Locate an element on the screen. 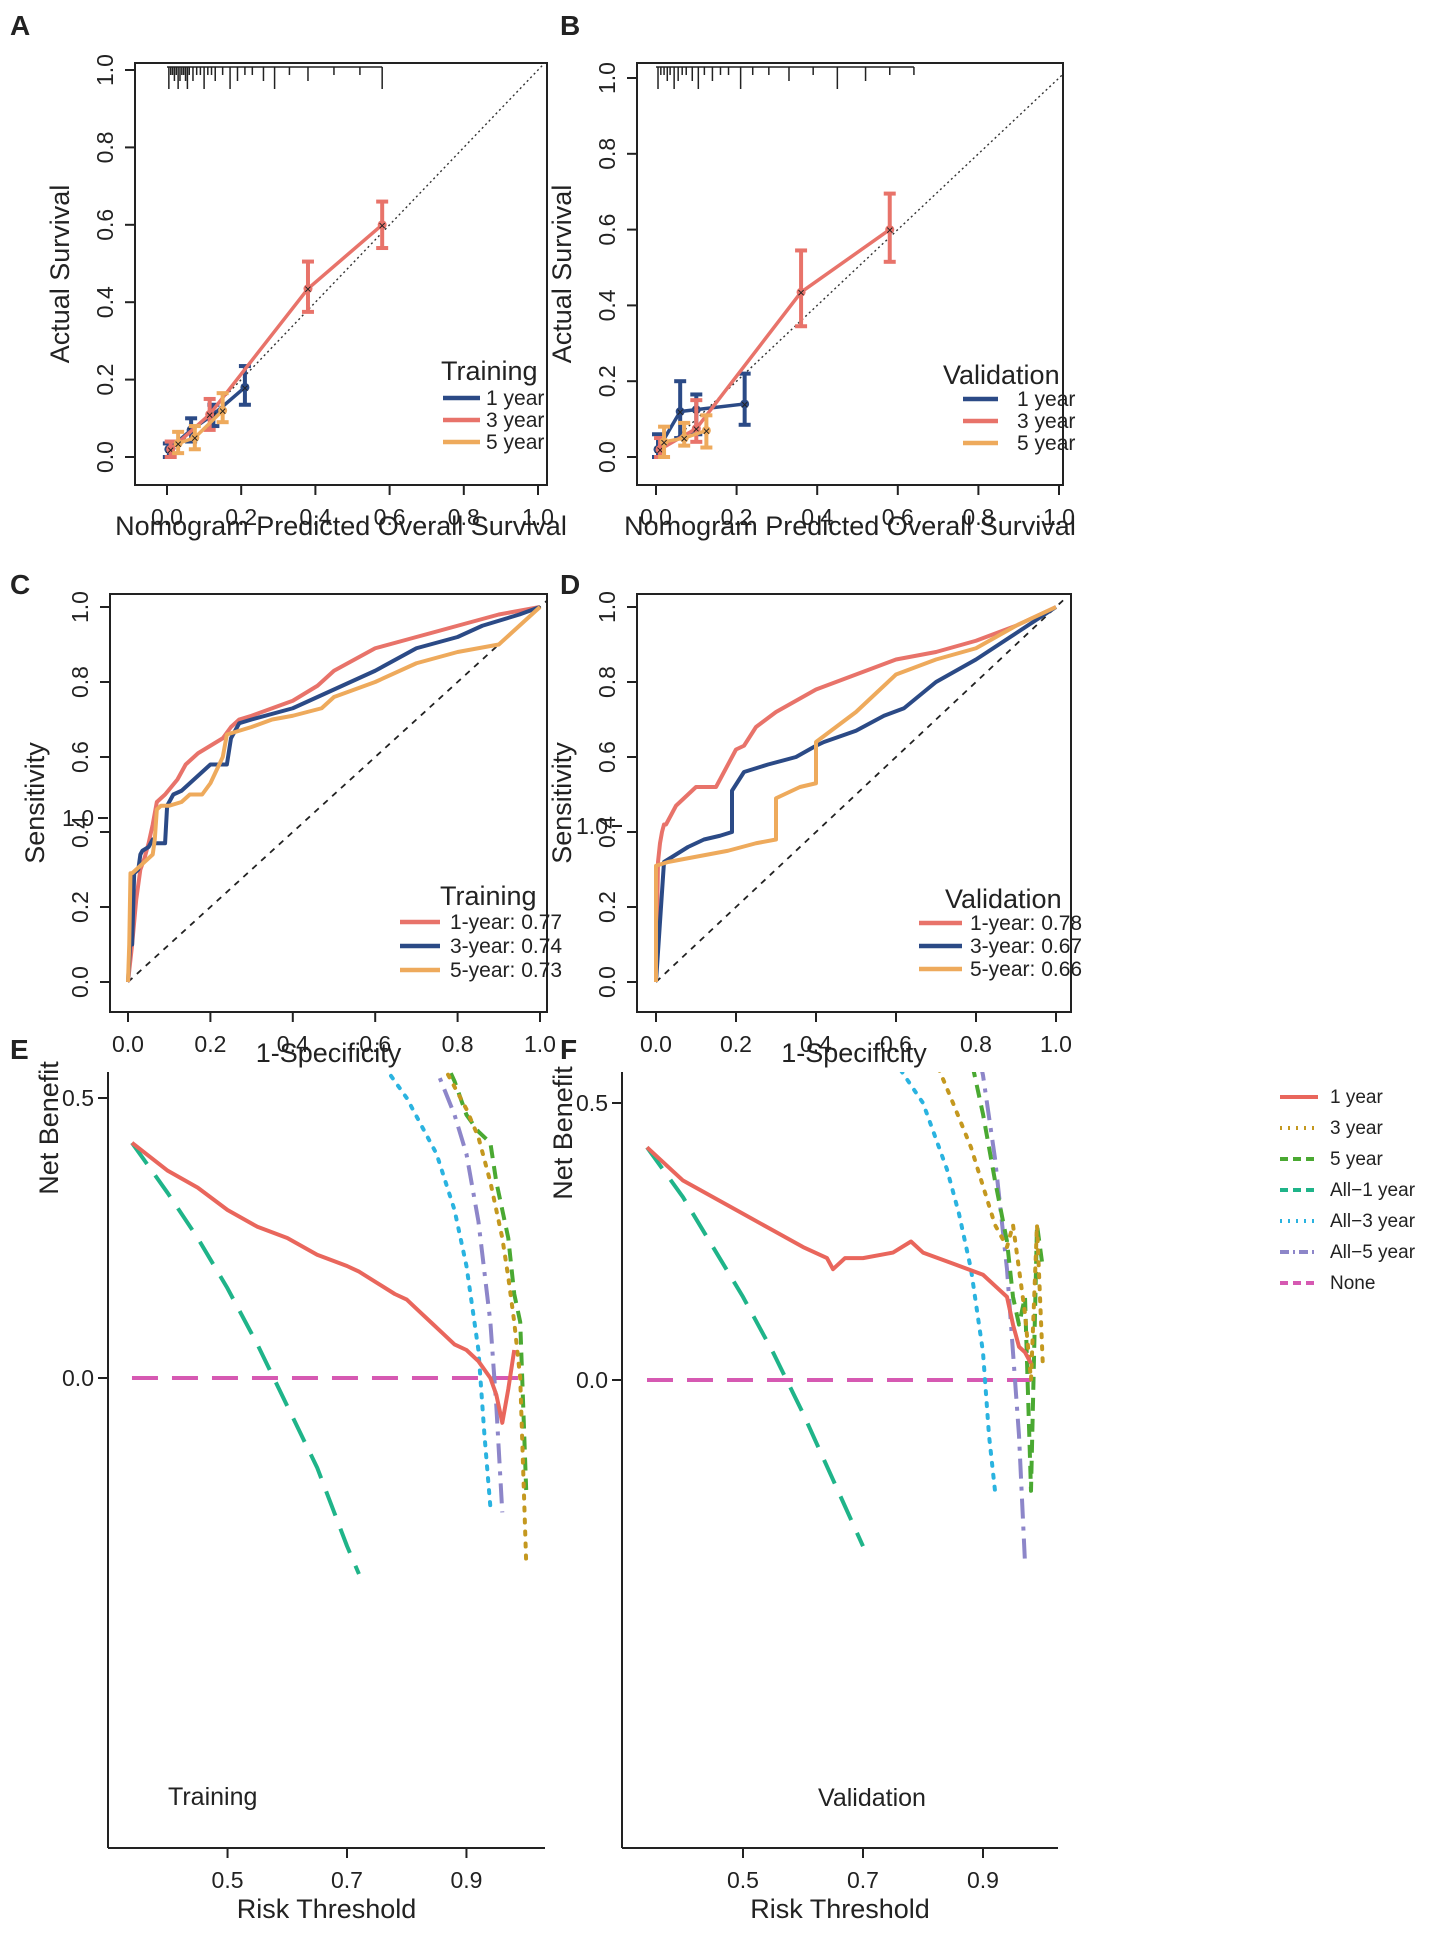 The width and height of the screenshot is (1430, 1958). dca-curve-3-year is located at coordinates (991, 1227).